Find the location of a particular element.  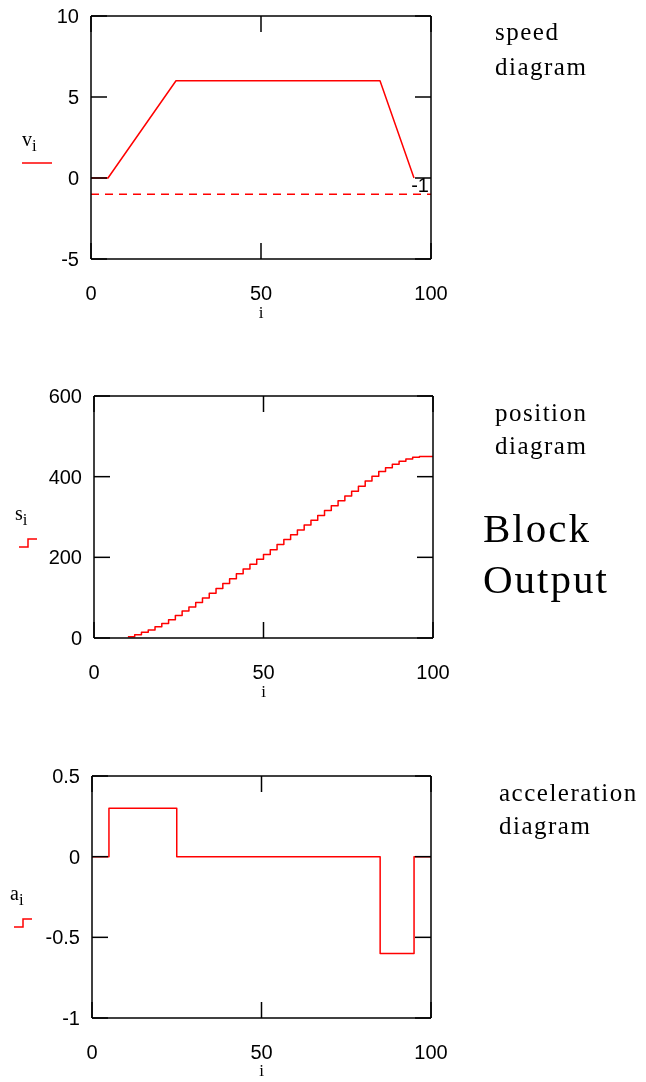

y-tick-label: 0.5 is located at coordinates (66, 776).